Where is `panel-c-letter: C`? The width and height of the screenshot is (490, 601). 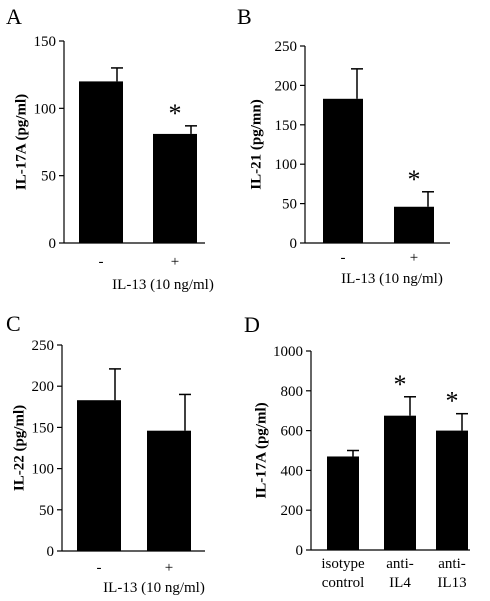
panel-c-letter: C is located at coordinates (13, 323).